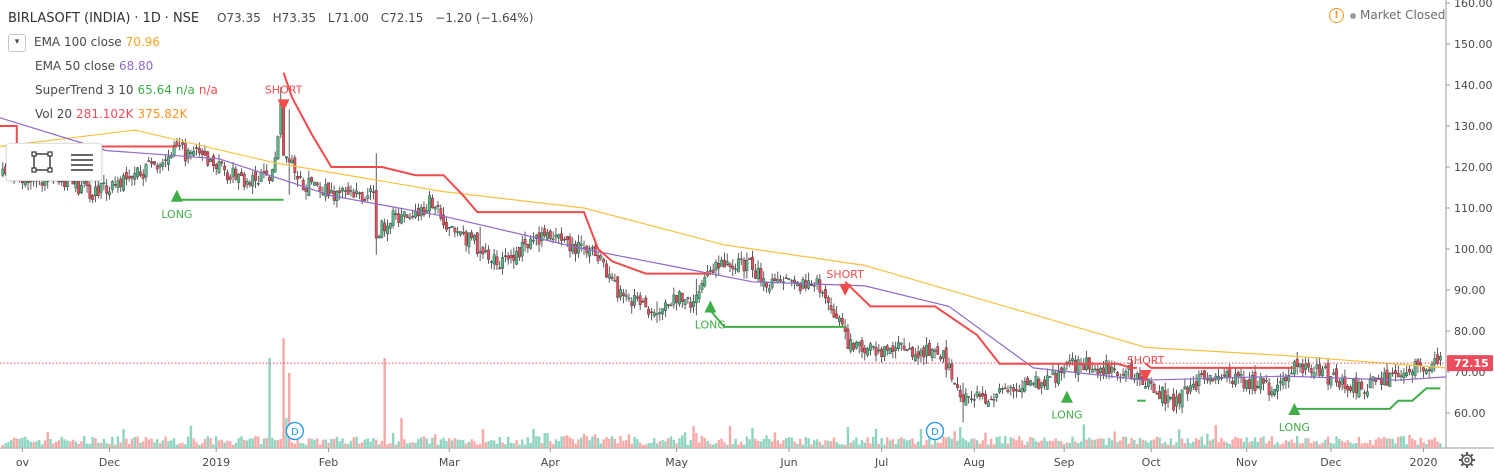  Describe the element at coordinates (270, 66) in the screenshot. I see `legend-ema50-row: EMA 50 close 68.80` at that location.